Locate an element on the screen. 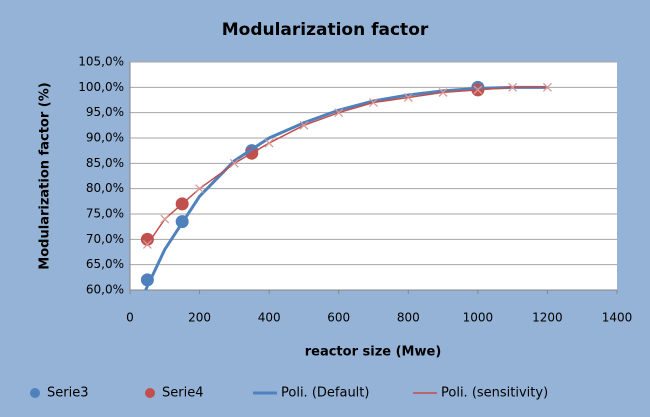 Image resolution: width=650 pixels, height=417 pixels. legend-label: Poli. (Default) is located at coordinates (325, 393).